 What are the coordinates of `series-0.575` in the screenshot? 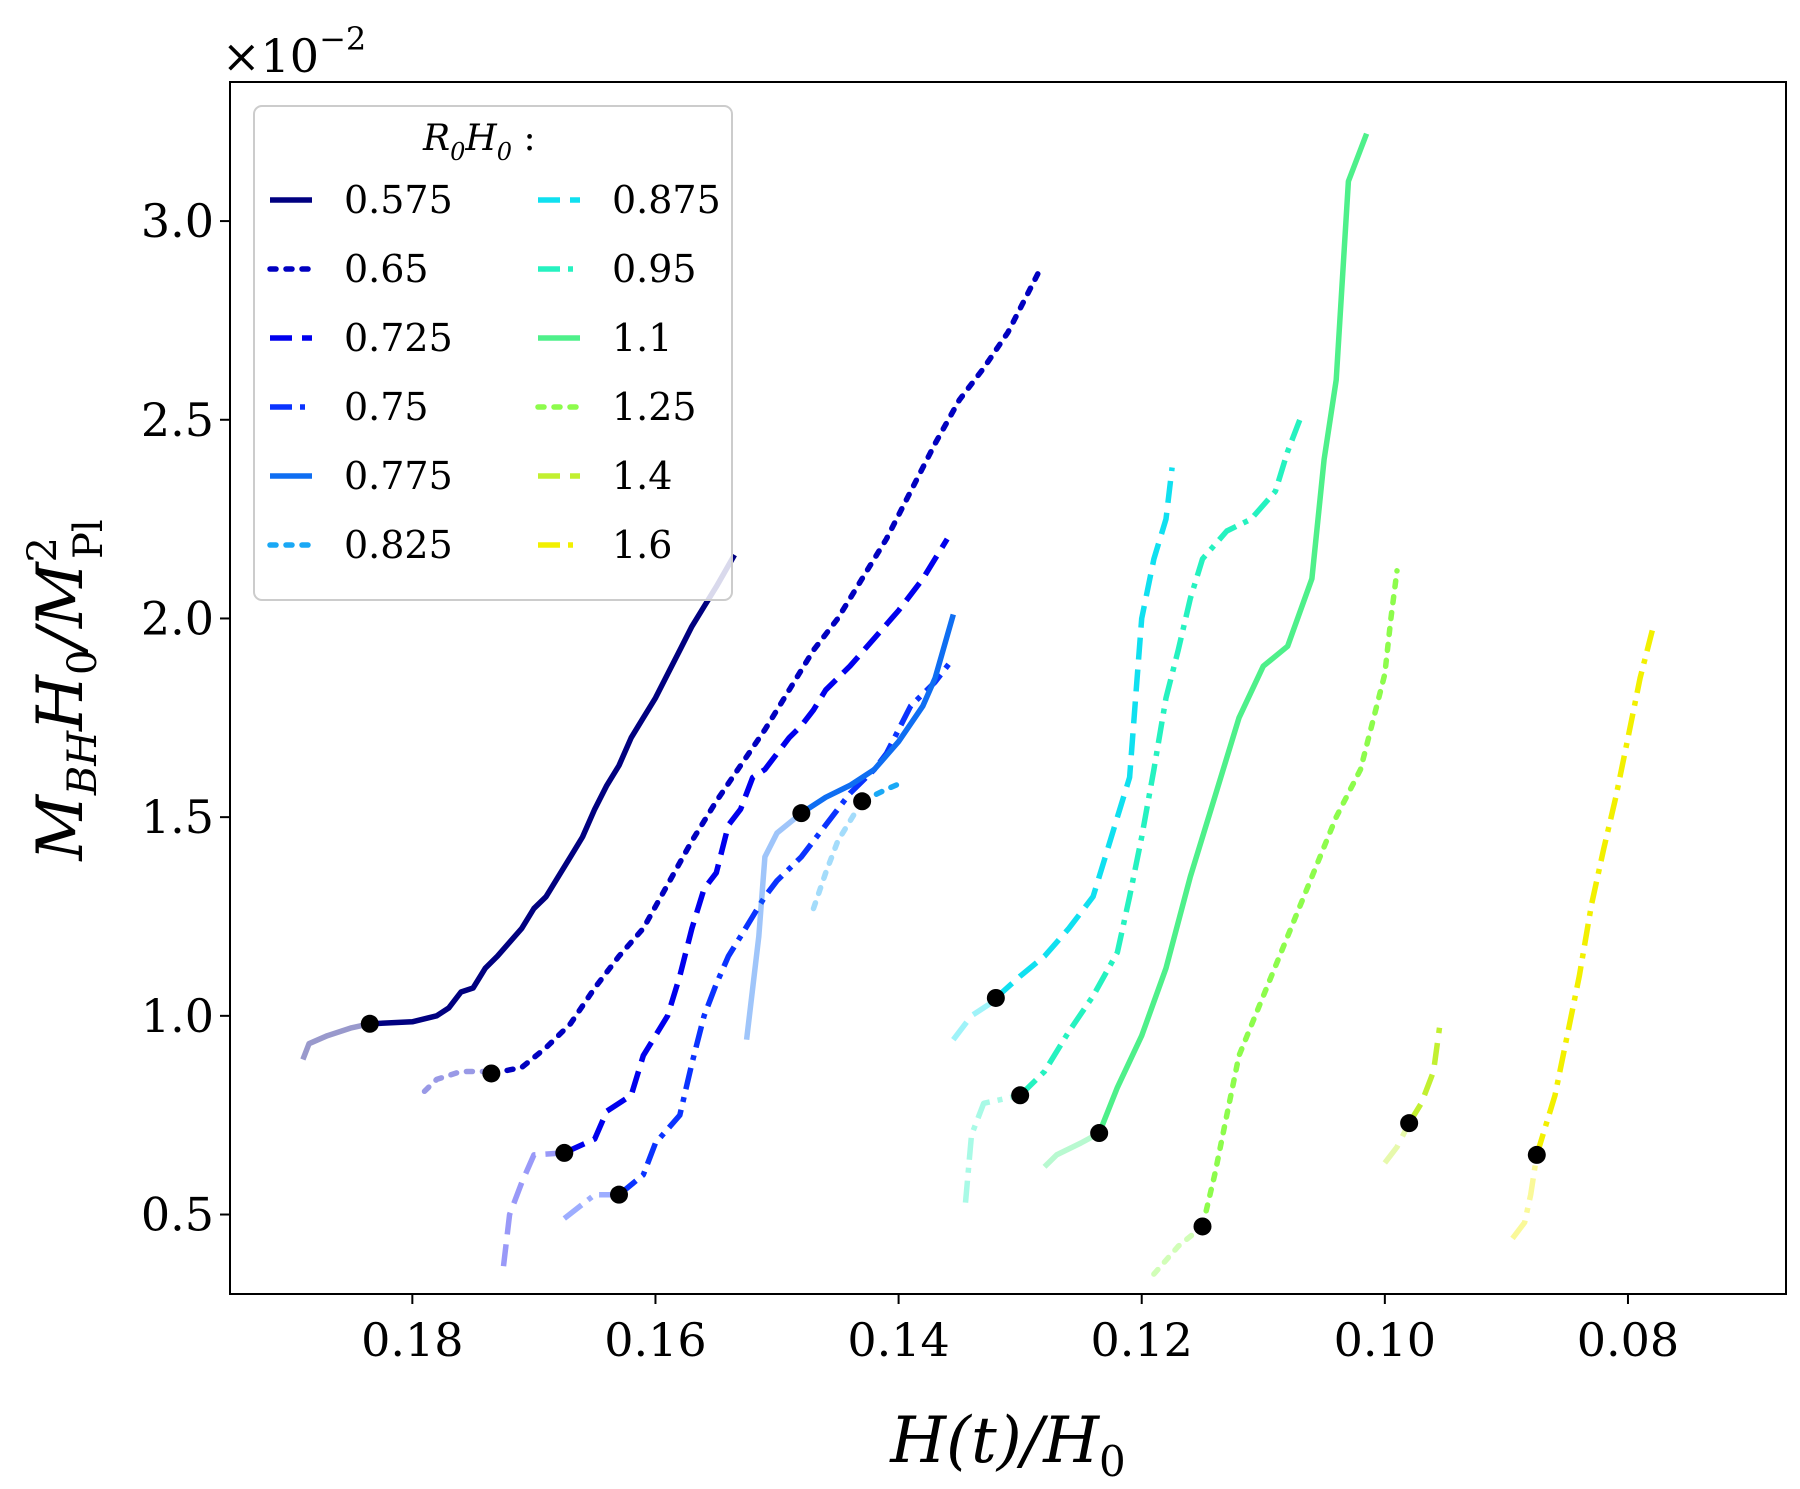 It's located at (518, 807).